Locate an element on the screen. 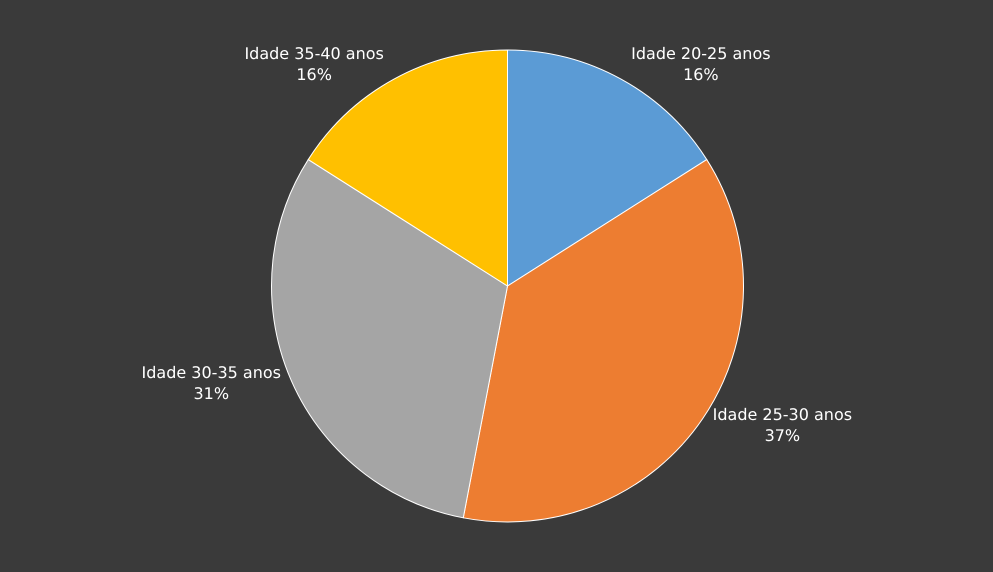 Image resolution: width=993 pixels, height=572 pixels. slice-label: Idade 20-25 anos is located at coordinates (701, 54).